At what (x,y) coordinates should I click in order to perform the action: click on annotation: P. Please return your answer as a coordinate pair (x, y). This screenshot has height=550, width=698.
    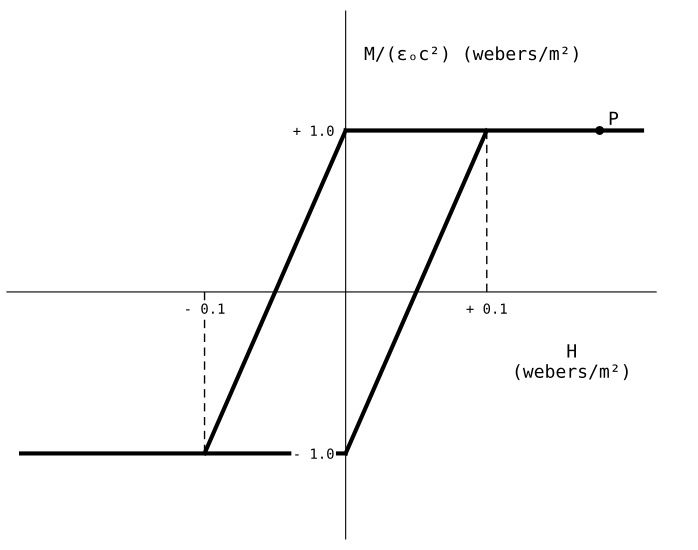
    Looking at the image, I should click on (614, 118).